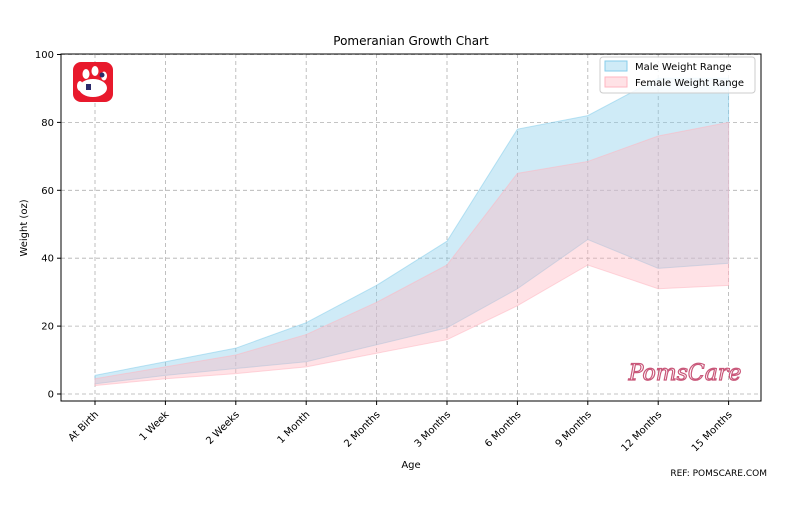 The height and width of the screenshot is (505, 785). What do you see at coordinates (51, 395) in the screenshot?
I see `y-tick-label: 0` at bounding box center [51, 395].